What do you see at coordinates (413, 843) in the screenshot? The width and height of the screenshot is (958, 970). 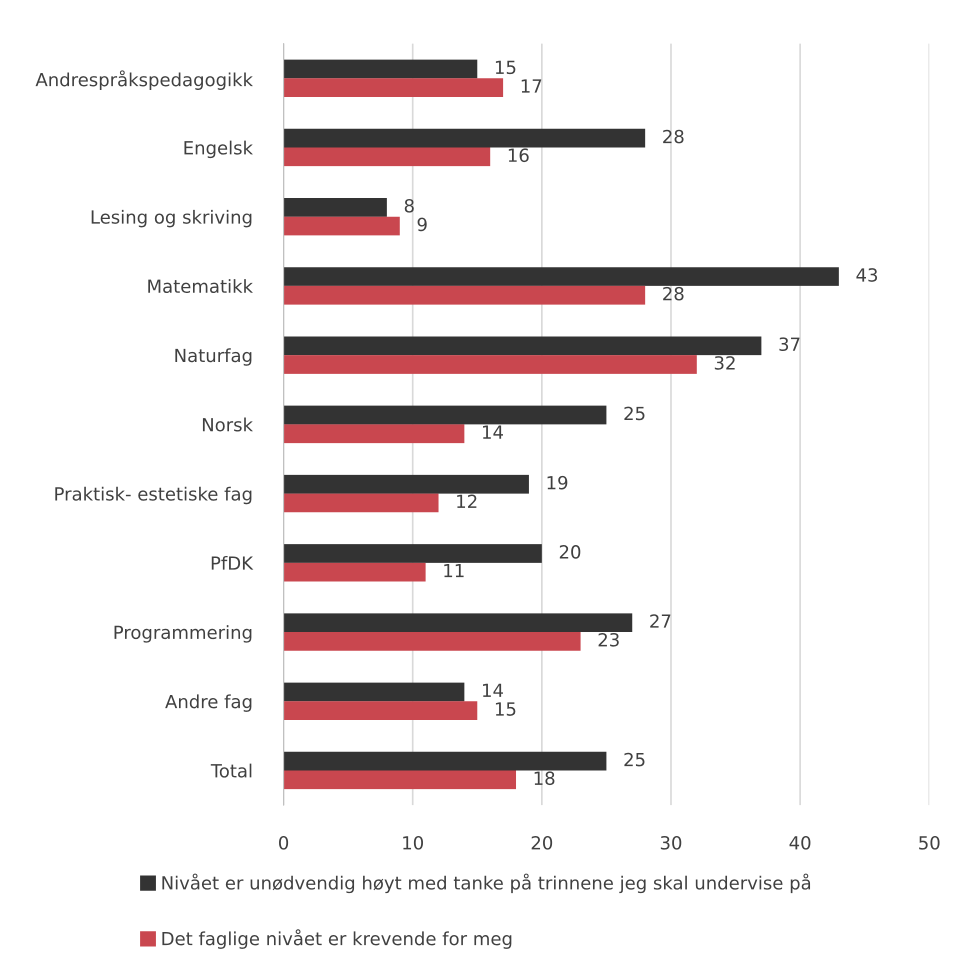 I see `x-tick-label: 10` at bounding box center [413, 843].